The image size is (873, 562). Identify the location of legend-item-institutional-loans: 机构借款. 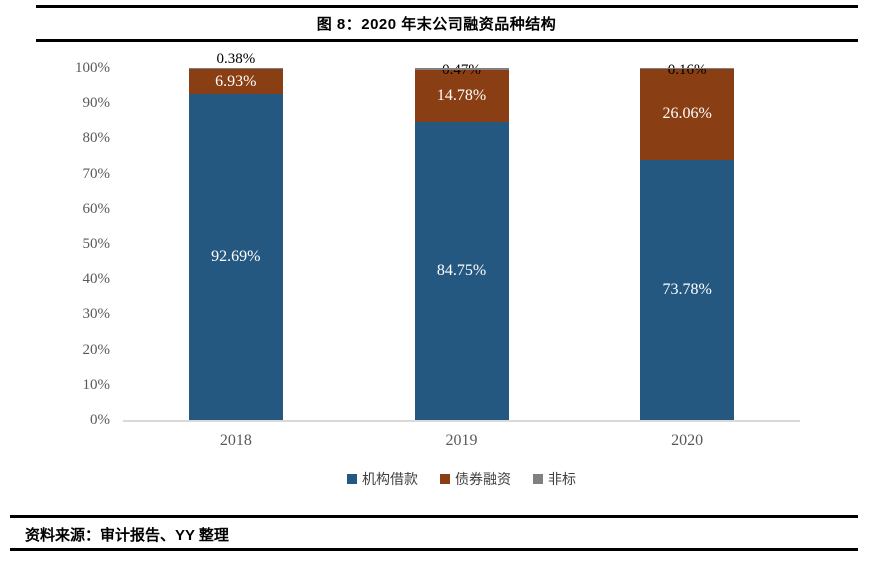
(382, 479).